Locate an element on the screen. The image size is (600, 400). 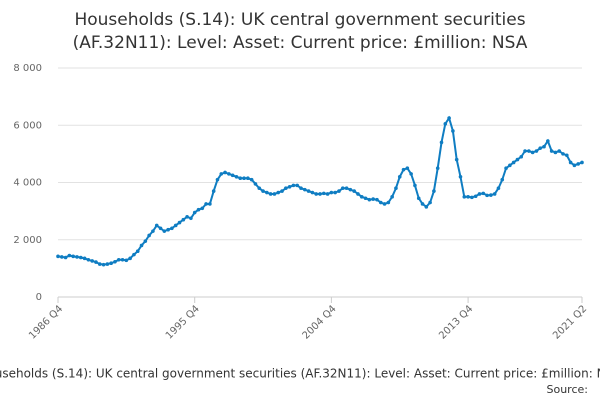
x-tick-label: 1995 Q4 is located at coordinates (183, 322).